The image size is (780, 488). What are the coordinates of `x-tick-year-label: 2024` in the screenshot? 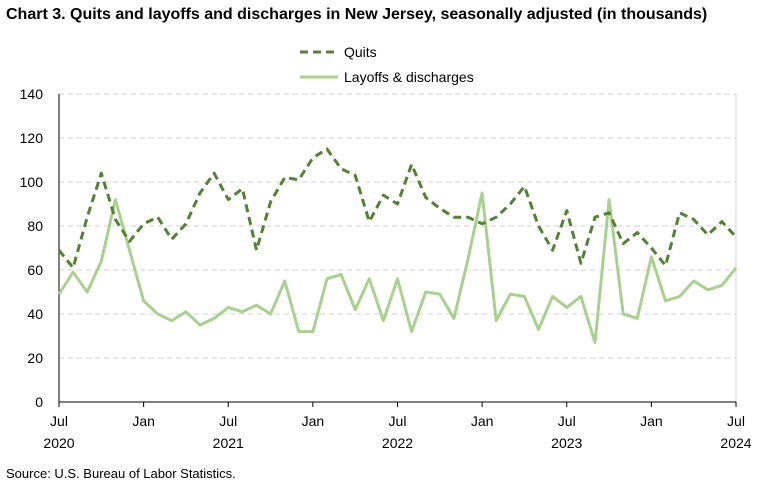 It's located at (735, 443).